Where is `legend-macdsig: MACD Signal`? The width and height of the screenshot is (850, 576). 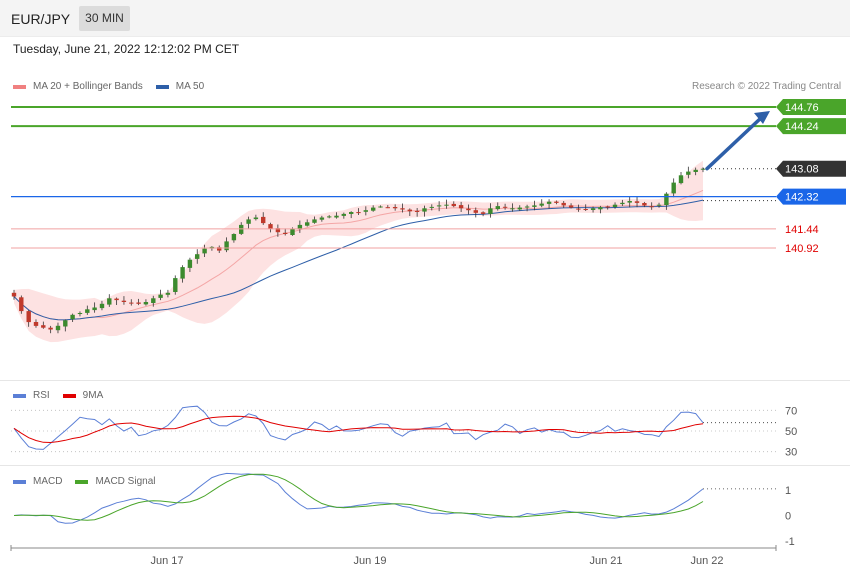
legend-macdsig: MACD Signal is located at coordinates (115, 481).